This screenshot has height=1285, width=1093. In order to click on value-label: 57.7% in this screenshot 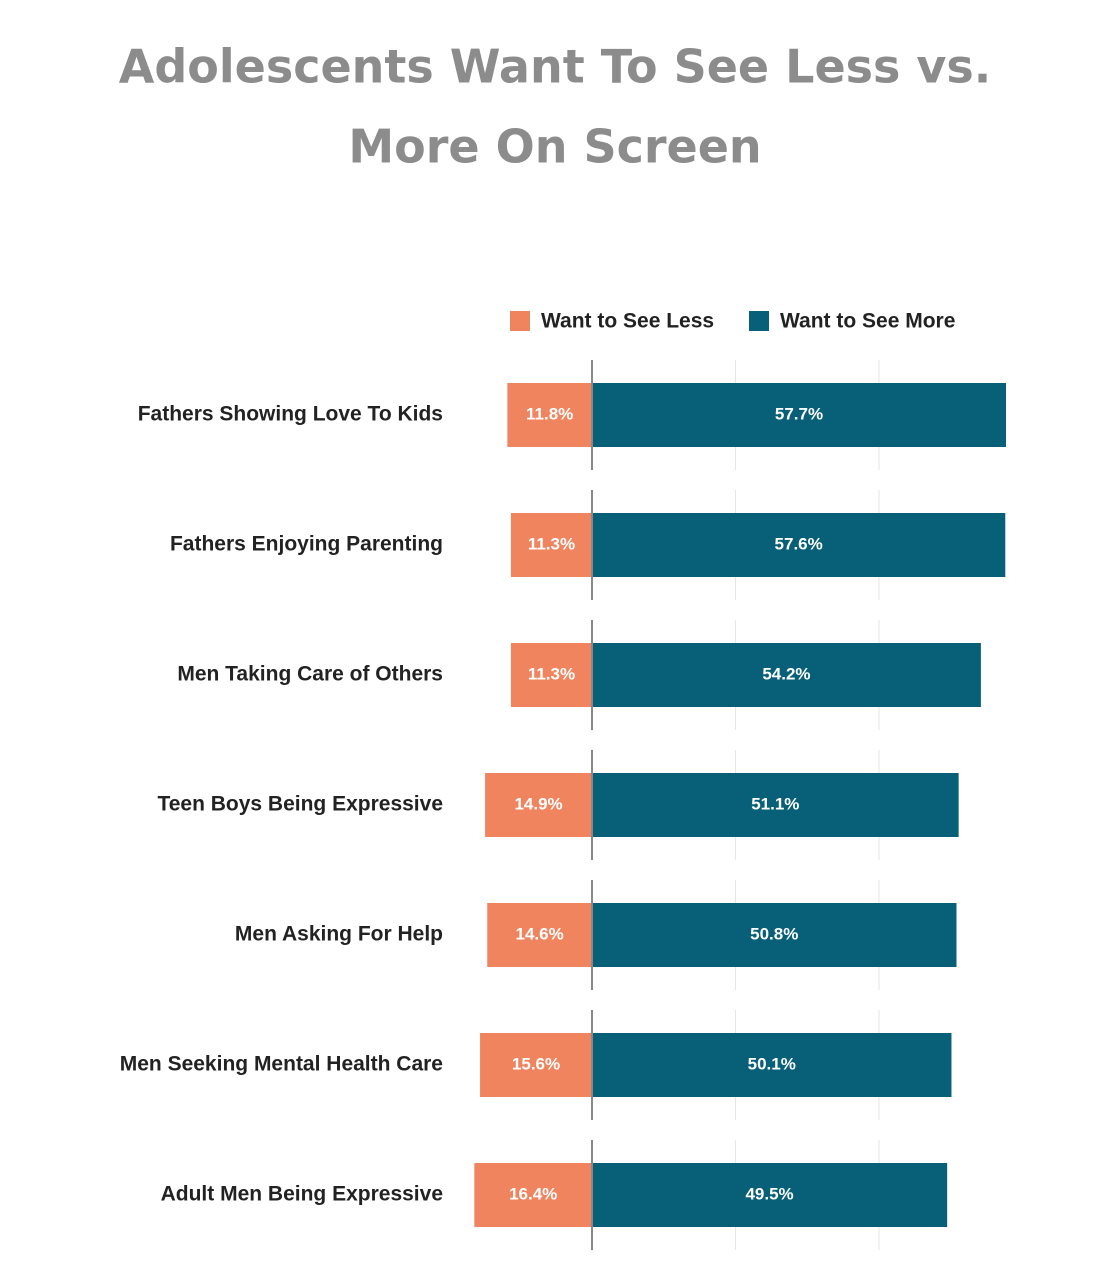, I will do `click(799, 413)`.